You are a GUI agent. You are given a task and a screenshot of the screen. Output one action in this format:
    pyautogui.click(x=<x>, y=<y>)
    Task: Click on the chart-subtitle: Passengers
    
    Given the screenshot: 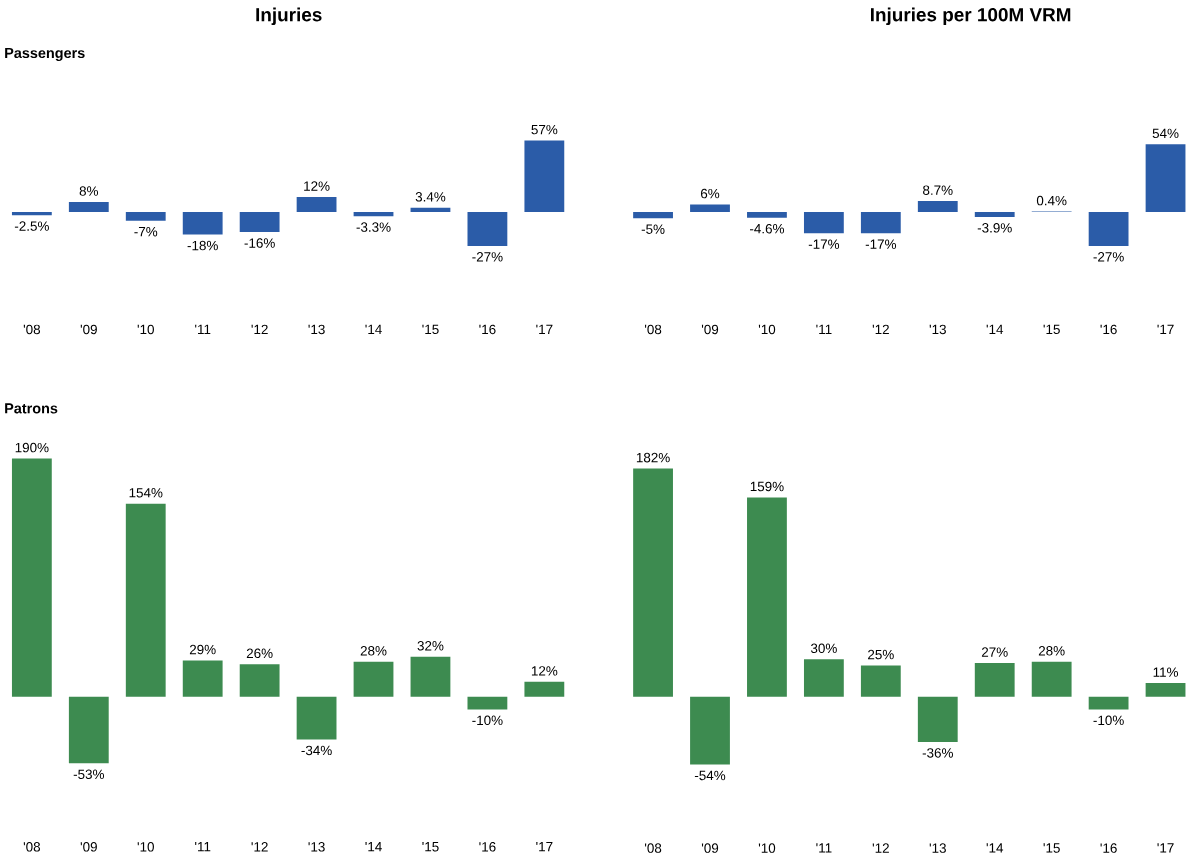 What is the action you would take?
    pyautogui.click(x=45, y=54)
    